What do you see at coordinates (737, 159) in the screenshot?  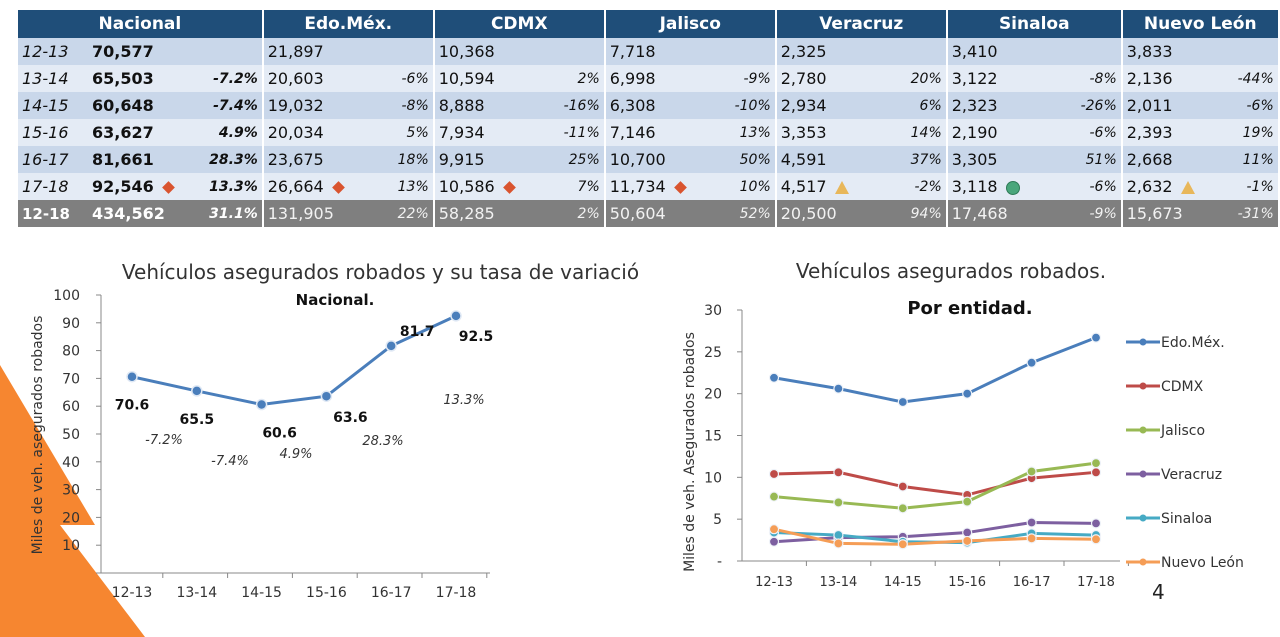 I see `pct-cell: 50%` at bounding box center [737, 159].